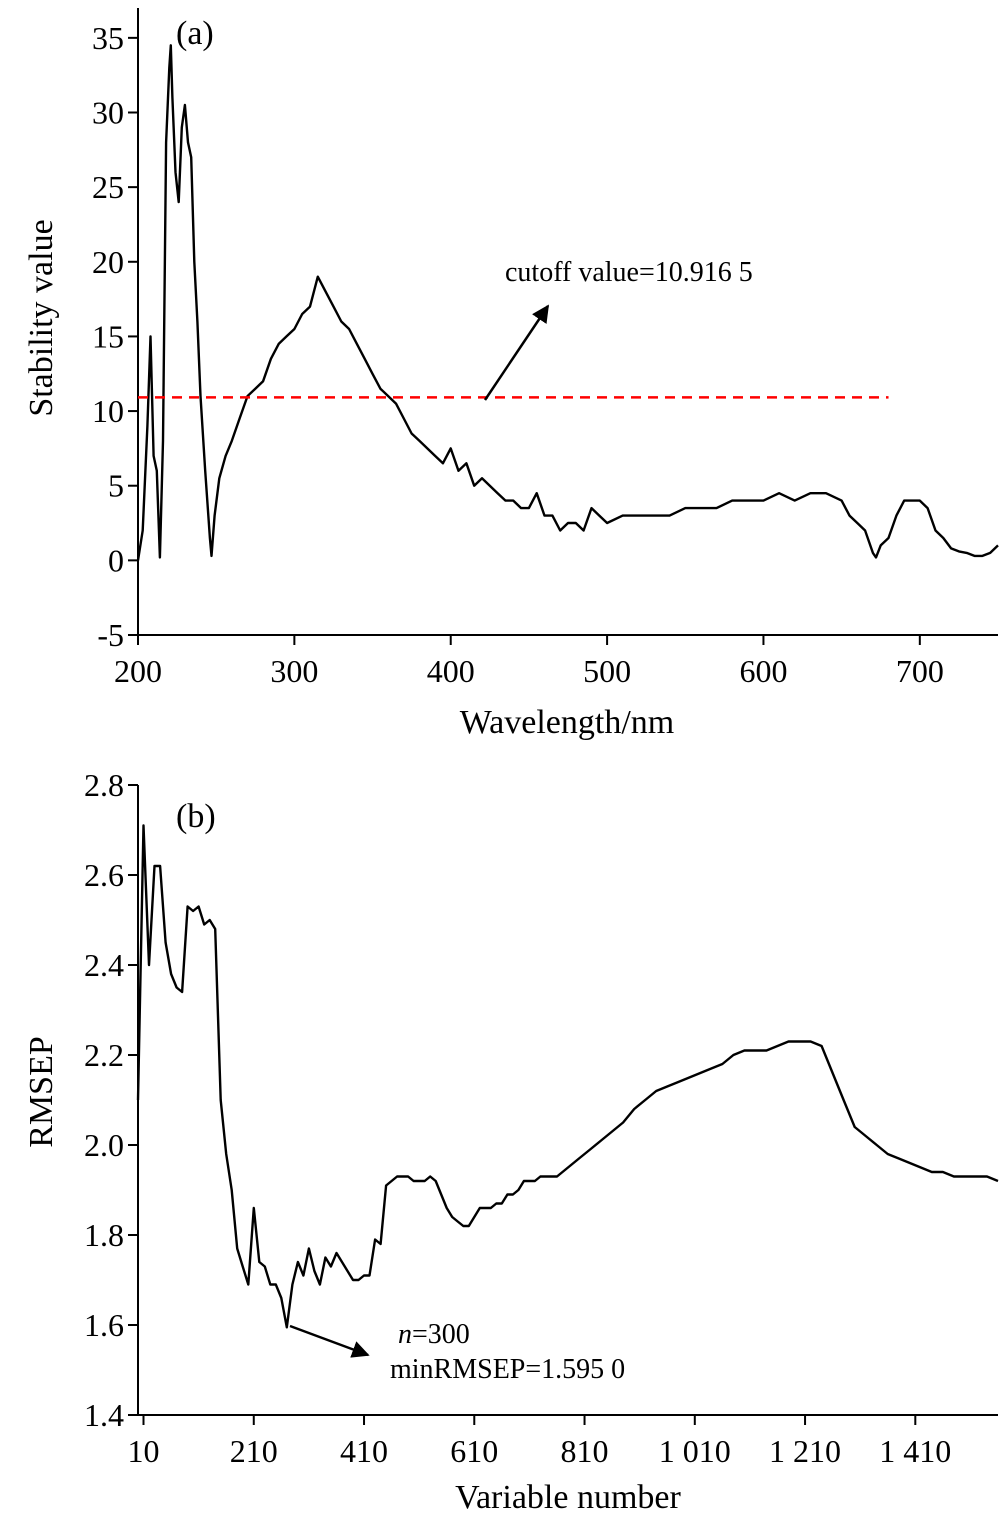  What do you see at coordinates (329, 1341) in the screenshot?
I see `panel-b-annotation-arrow` at bounding box center [329, 1341].